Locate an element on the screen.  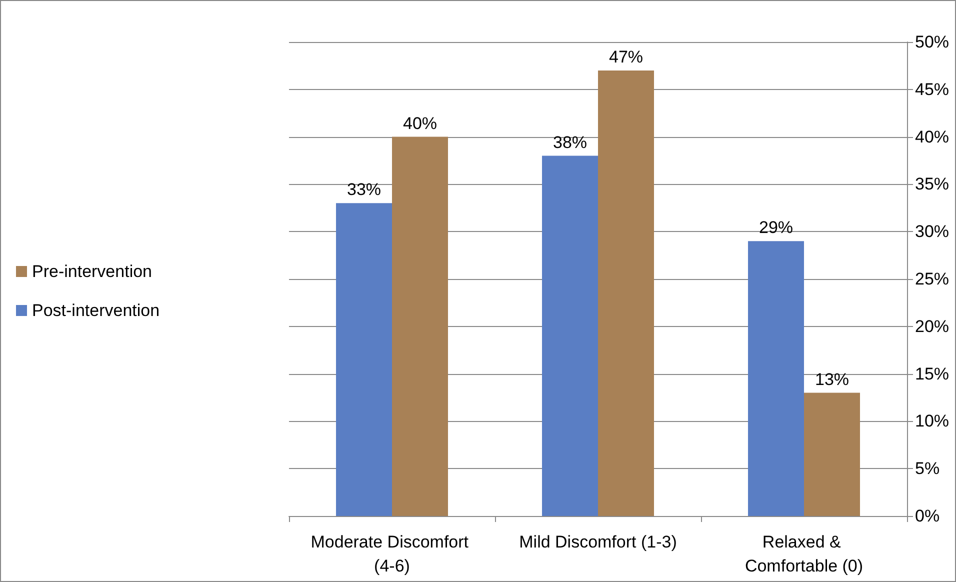
data-label: 13% is located at coordinates (832, 379).